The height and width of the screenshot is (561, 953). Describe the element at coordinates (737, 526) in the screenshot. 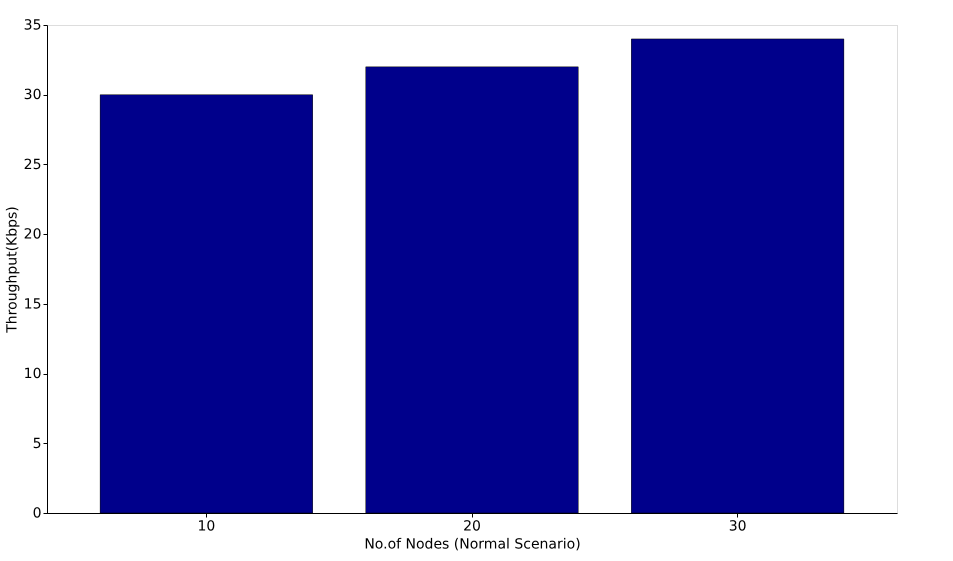

I see `x-tick-label: 30` at that location.